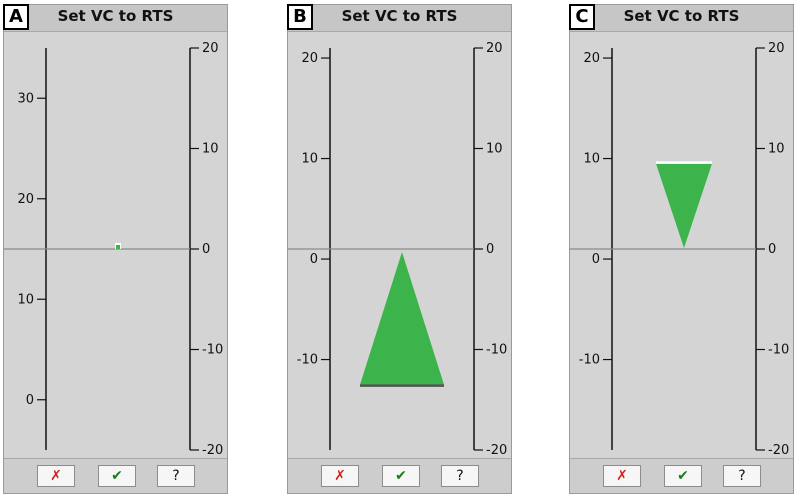 The height and width of the screenshot is (495, 800). I want to click on left-tick-label: 30, so click(25, 98).